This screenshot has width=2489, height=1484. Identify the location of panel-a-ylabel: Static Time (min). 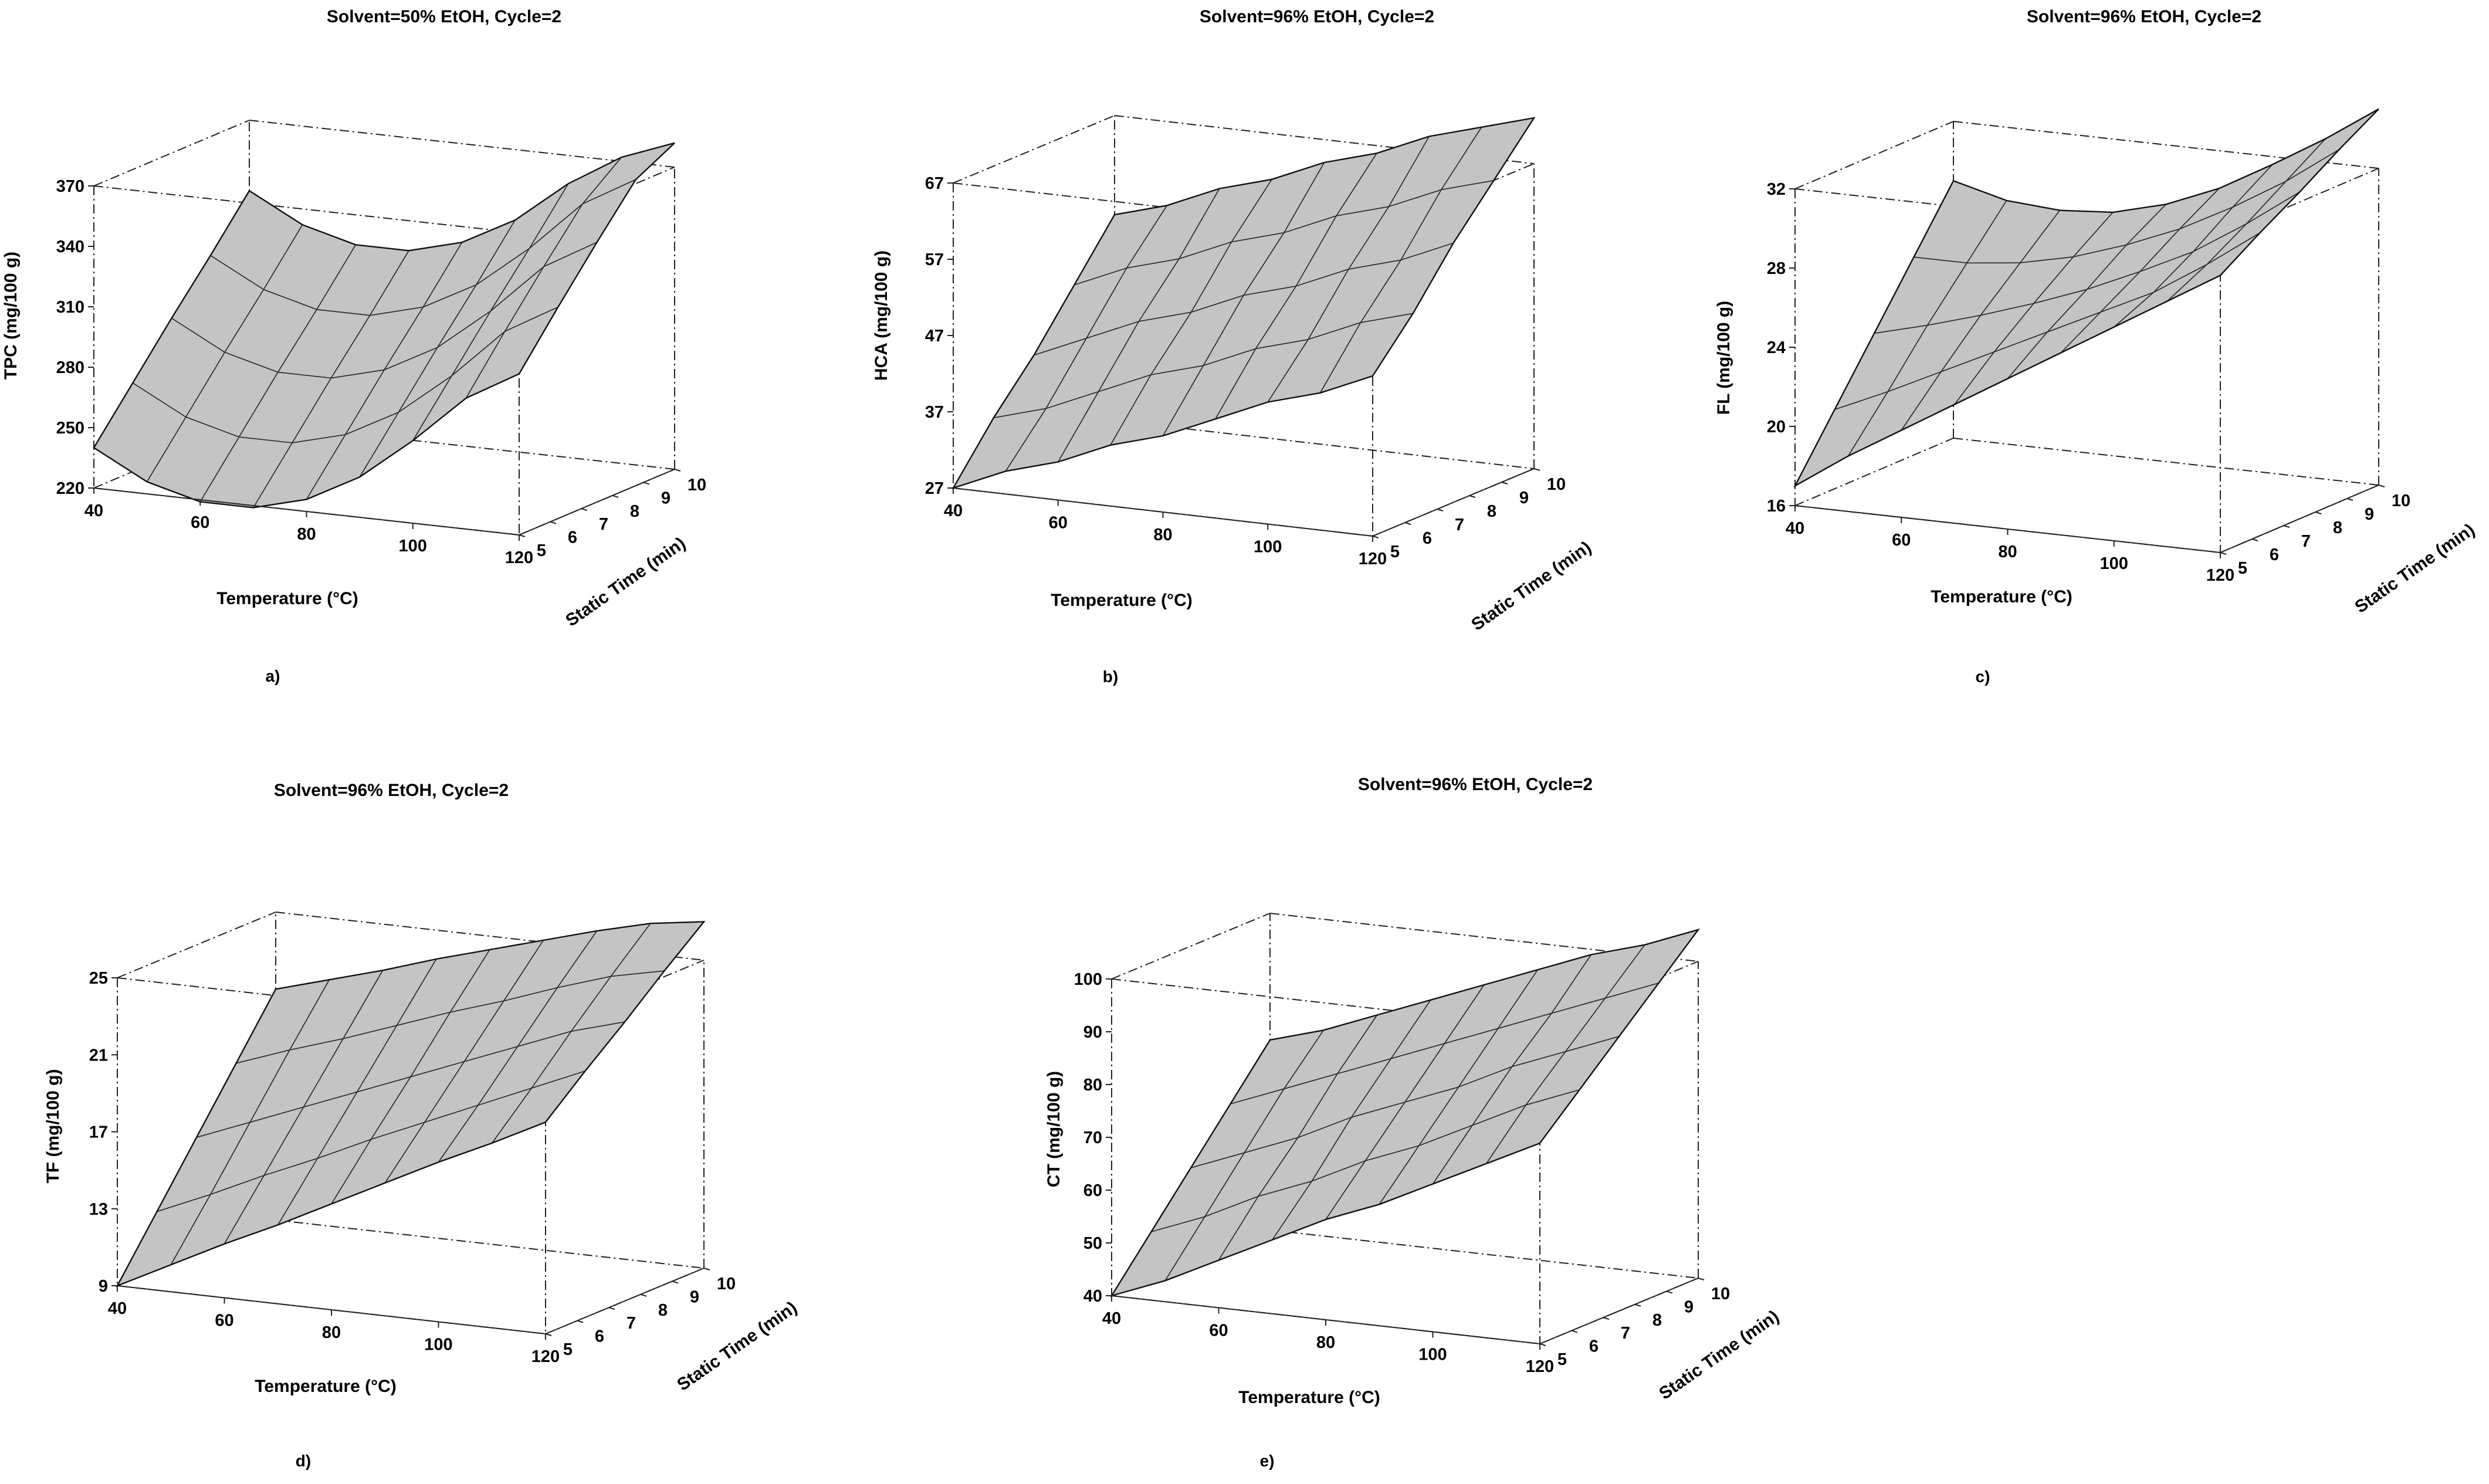
(625, 583).